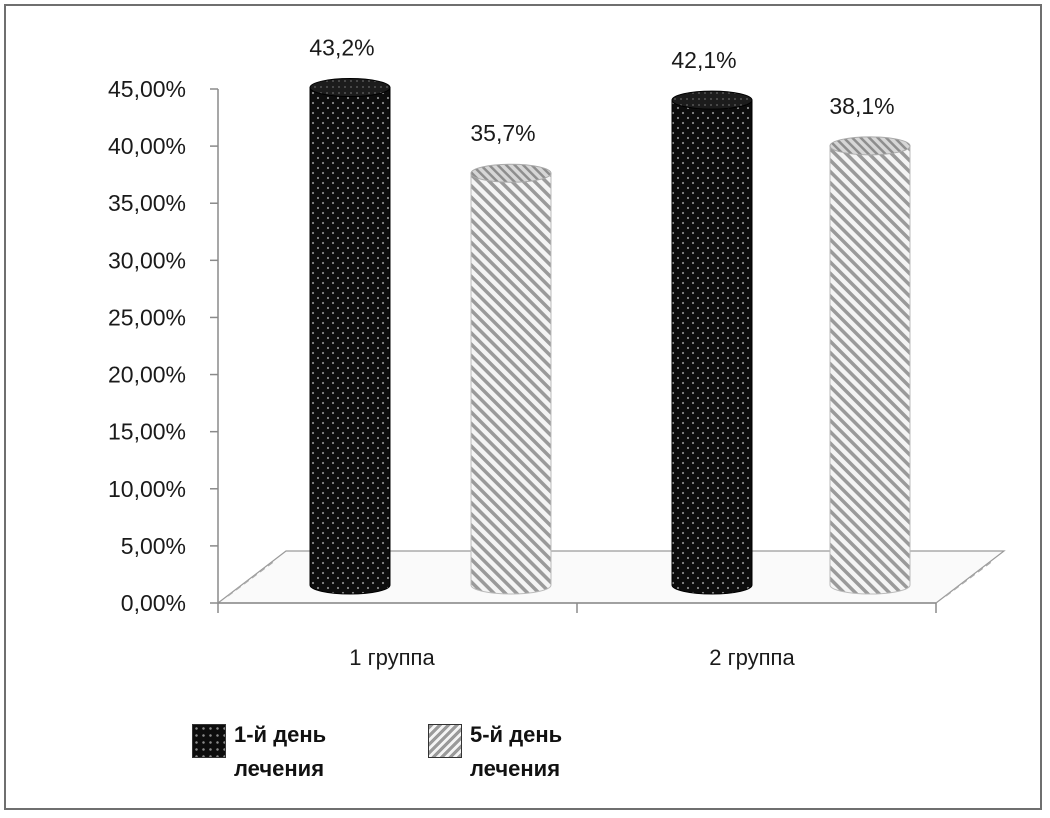 This screenshot has width=1050, height=818. I want to click on x-category-label: 1 группа, so click(392, 657).